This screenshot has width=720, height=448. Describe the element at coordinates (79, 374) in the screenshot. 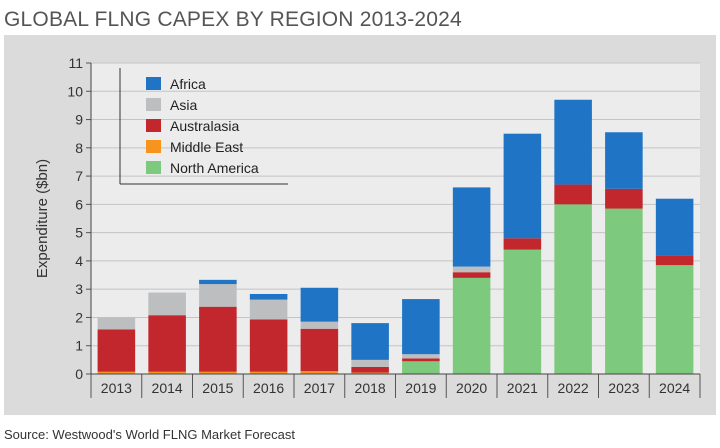

I see `y-tick-label-0: 0` at that location.